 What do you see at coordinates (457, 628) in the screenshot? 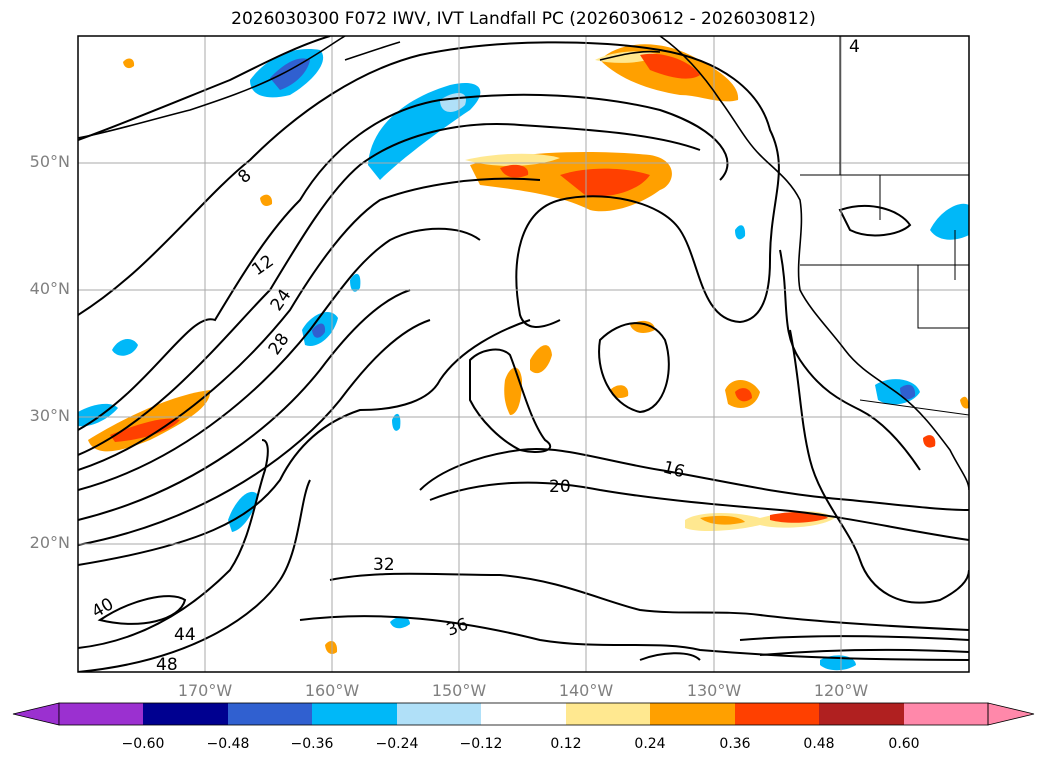
I see `contour-label-36: 36` at bounding box center [457, 628].